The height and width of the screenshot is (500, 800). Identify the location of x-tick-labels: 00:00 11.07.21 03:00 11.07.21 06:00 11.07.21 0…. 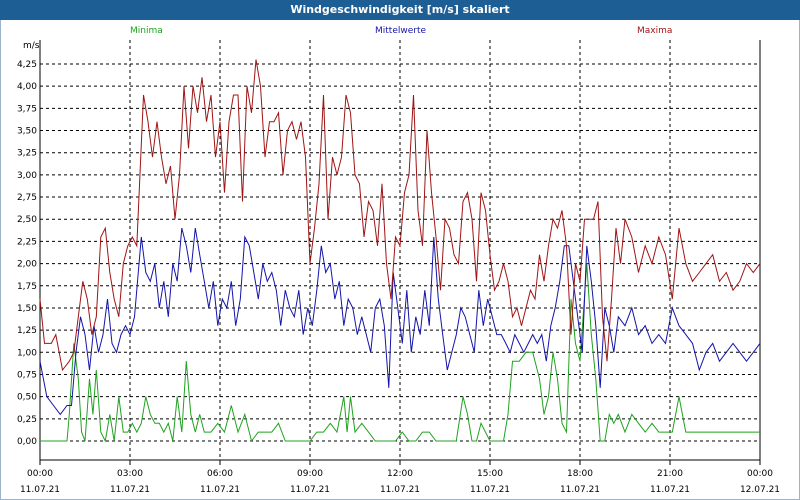
(400, 482).